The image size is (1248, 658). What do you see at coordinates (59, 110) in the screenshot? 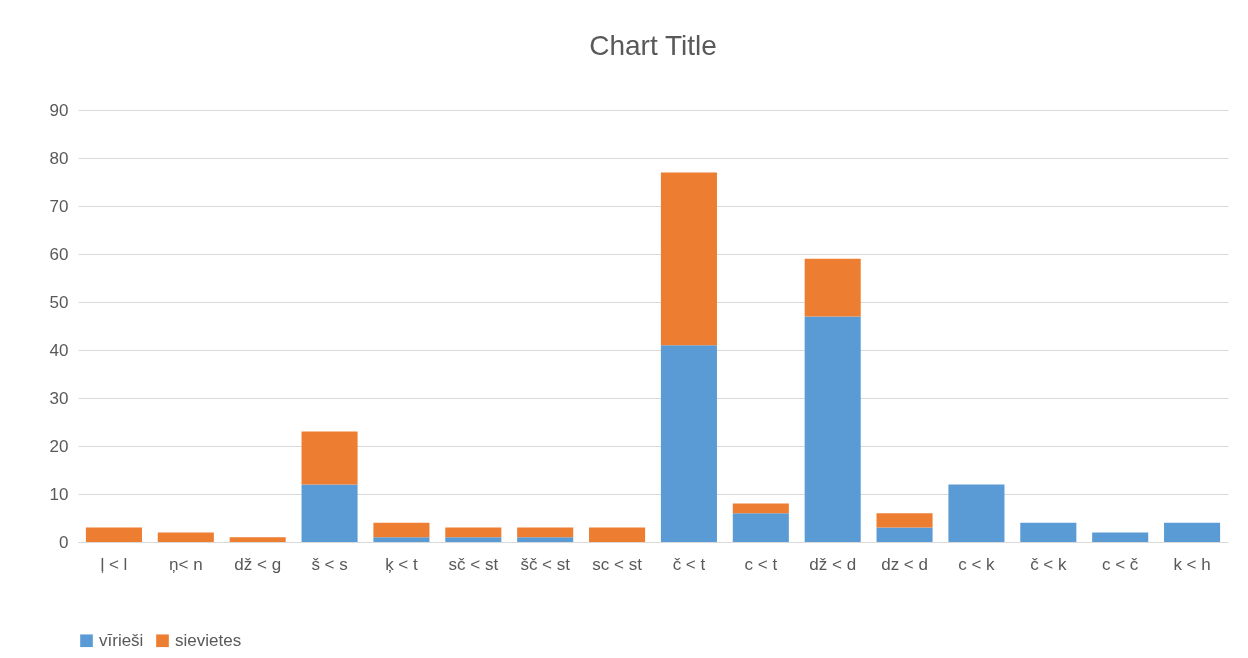
I see `y-tick-label: 90` at bounding box center [59, 110].